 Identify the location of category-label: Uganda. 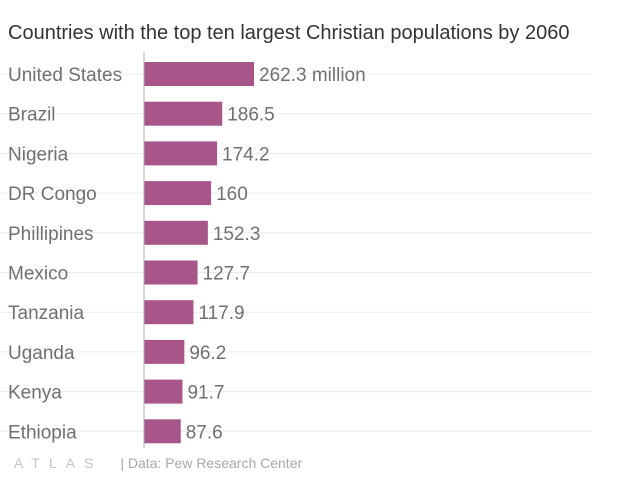
(41, 353).